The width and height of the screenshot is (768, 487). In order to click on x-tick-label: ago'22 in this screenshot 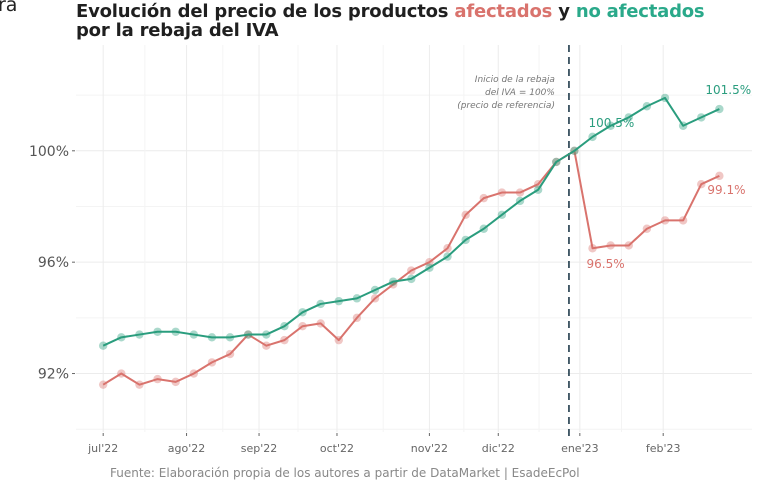, I will do `click(186, 448)`.